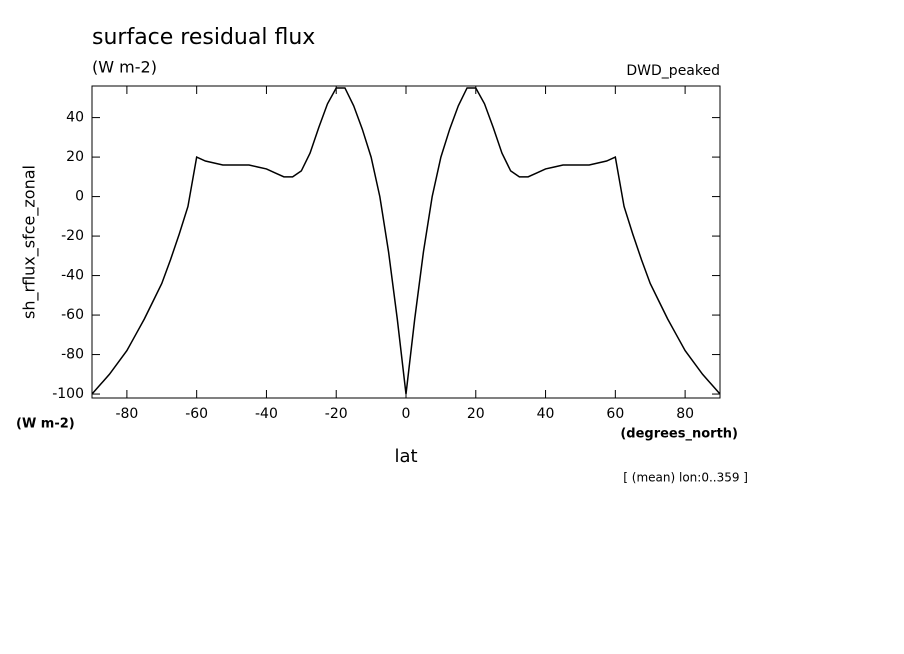 The image size is (904, 654). I want to click on x-axis-label: lat, so click(405, 456).